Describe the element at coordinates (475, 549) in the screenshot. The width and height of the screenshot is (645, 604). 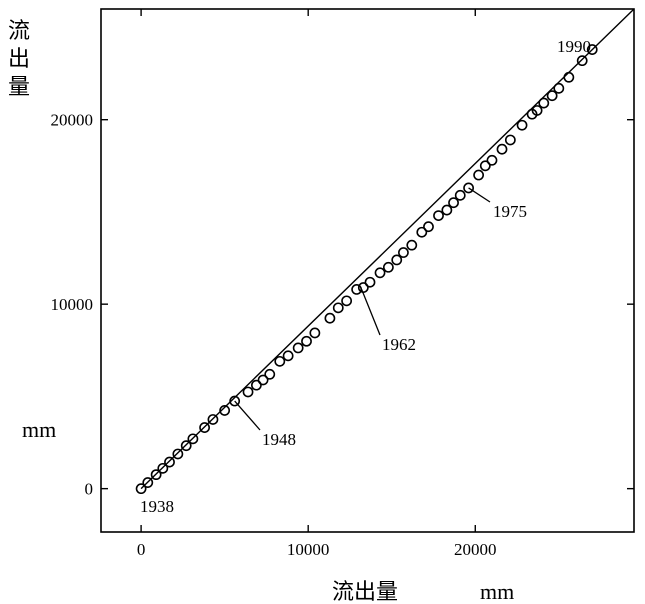
I see `x-tick-label: 20000` at that location.